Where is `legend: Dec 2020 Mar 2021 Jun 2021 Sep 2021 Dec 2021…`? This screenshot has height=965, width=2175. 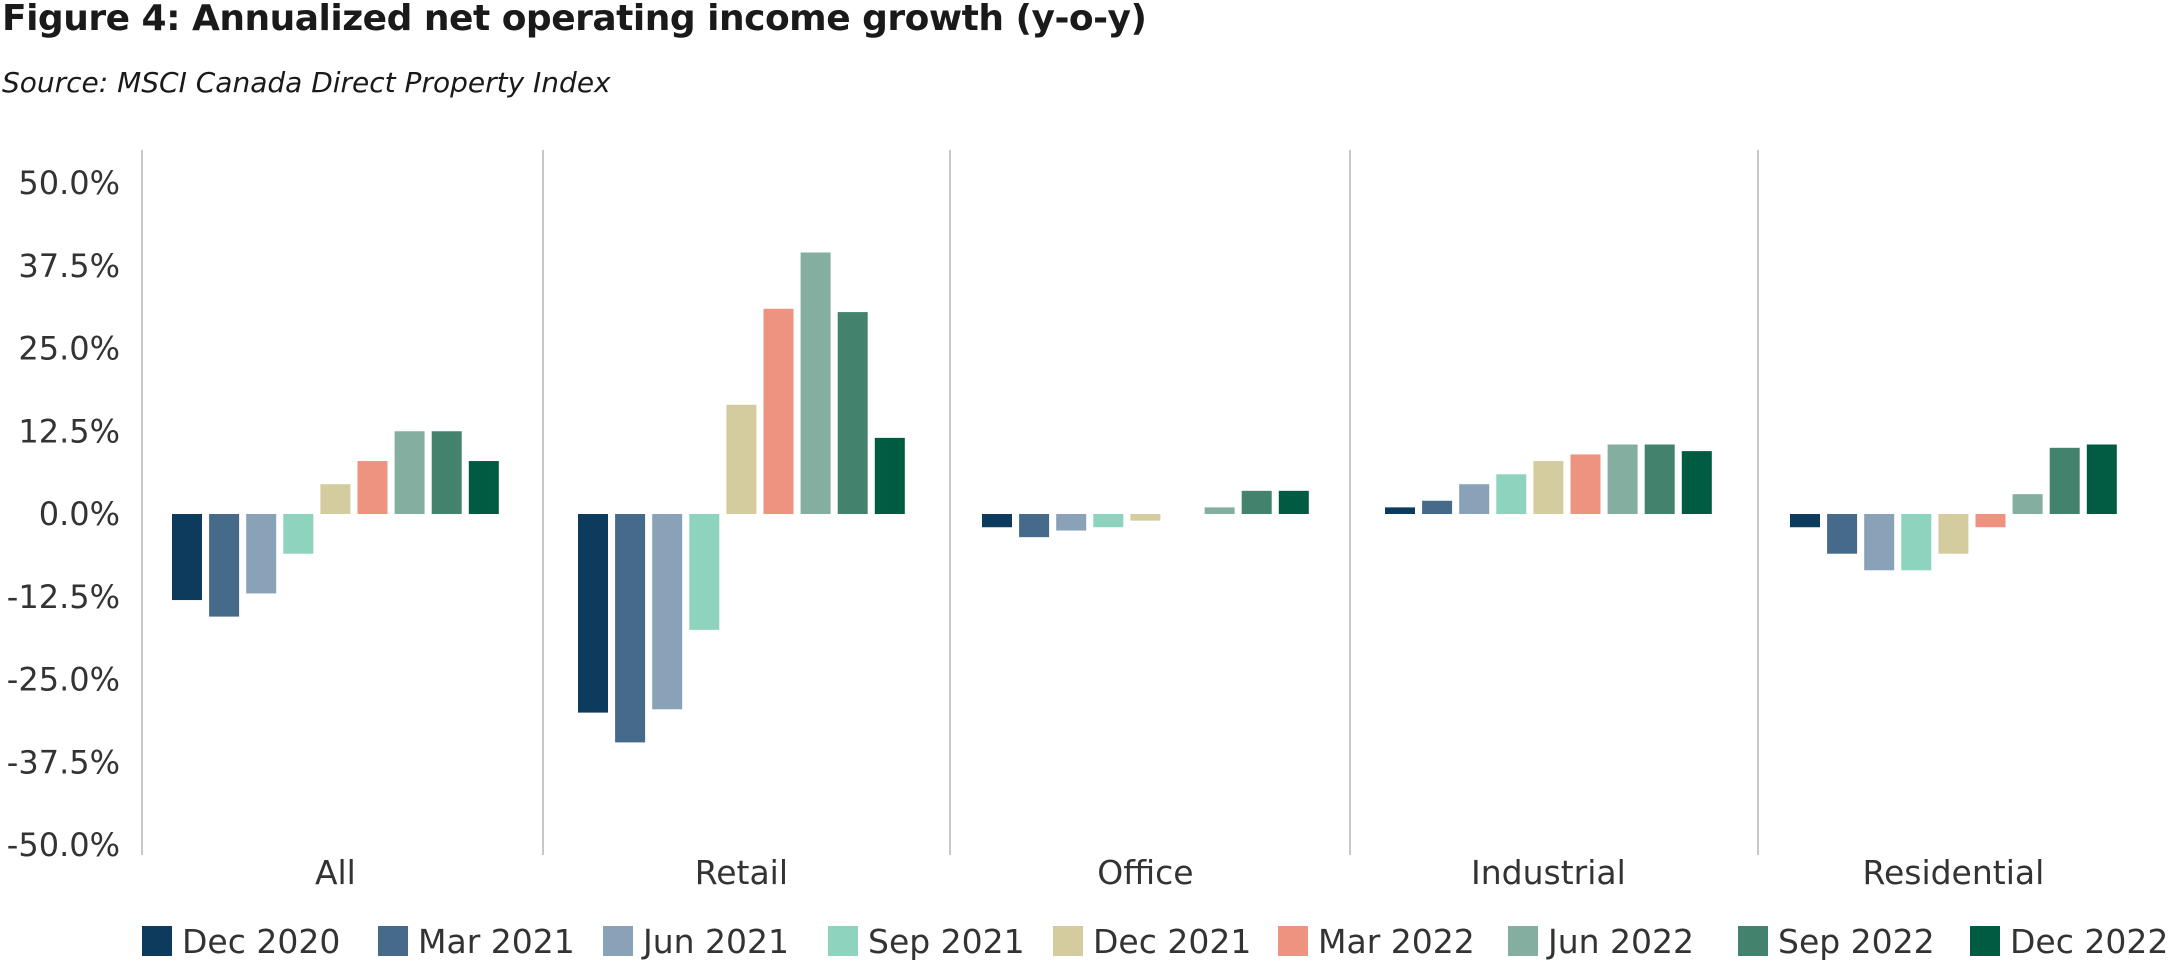
legend: Dec 2020 Mar 2021 Jun 2021 Sep 2021 Dec 2021… is located at coordinates (1155, 941).